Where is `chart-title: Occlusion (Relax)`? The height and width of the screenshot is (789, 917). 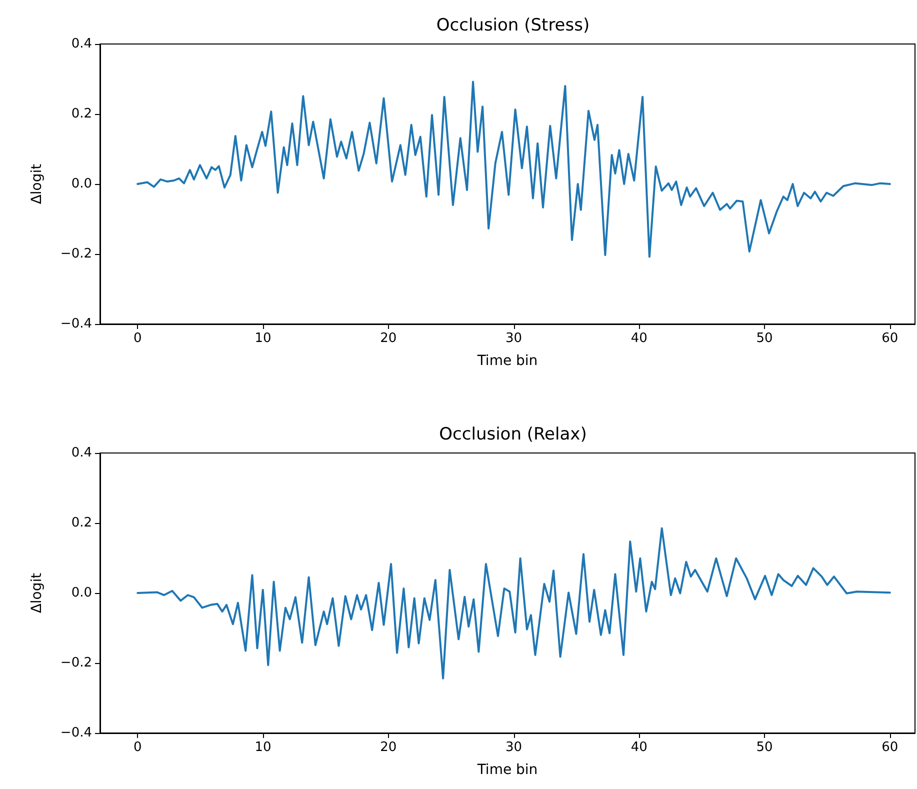 chart-title: Occlusion (Relax) is located at coordinates (513, 434).